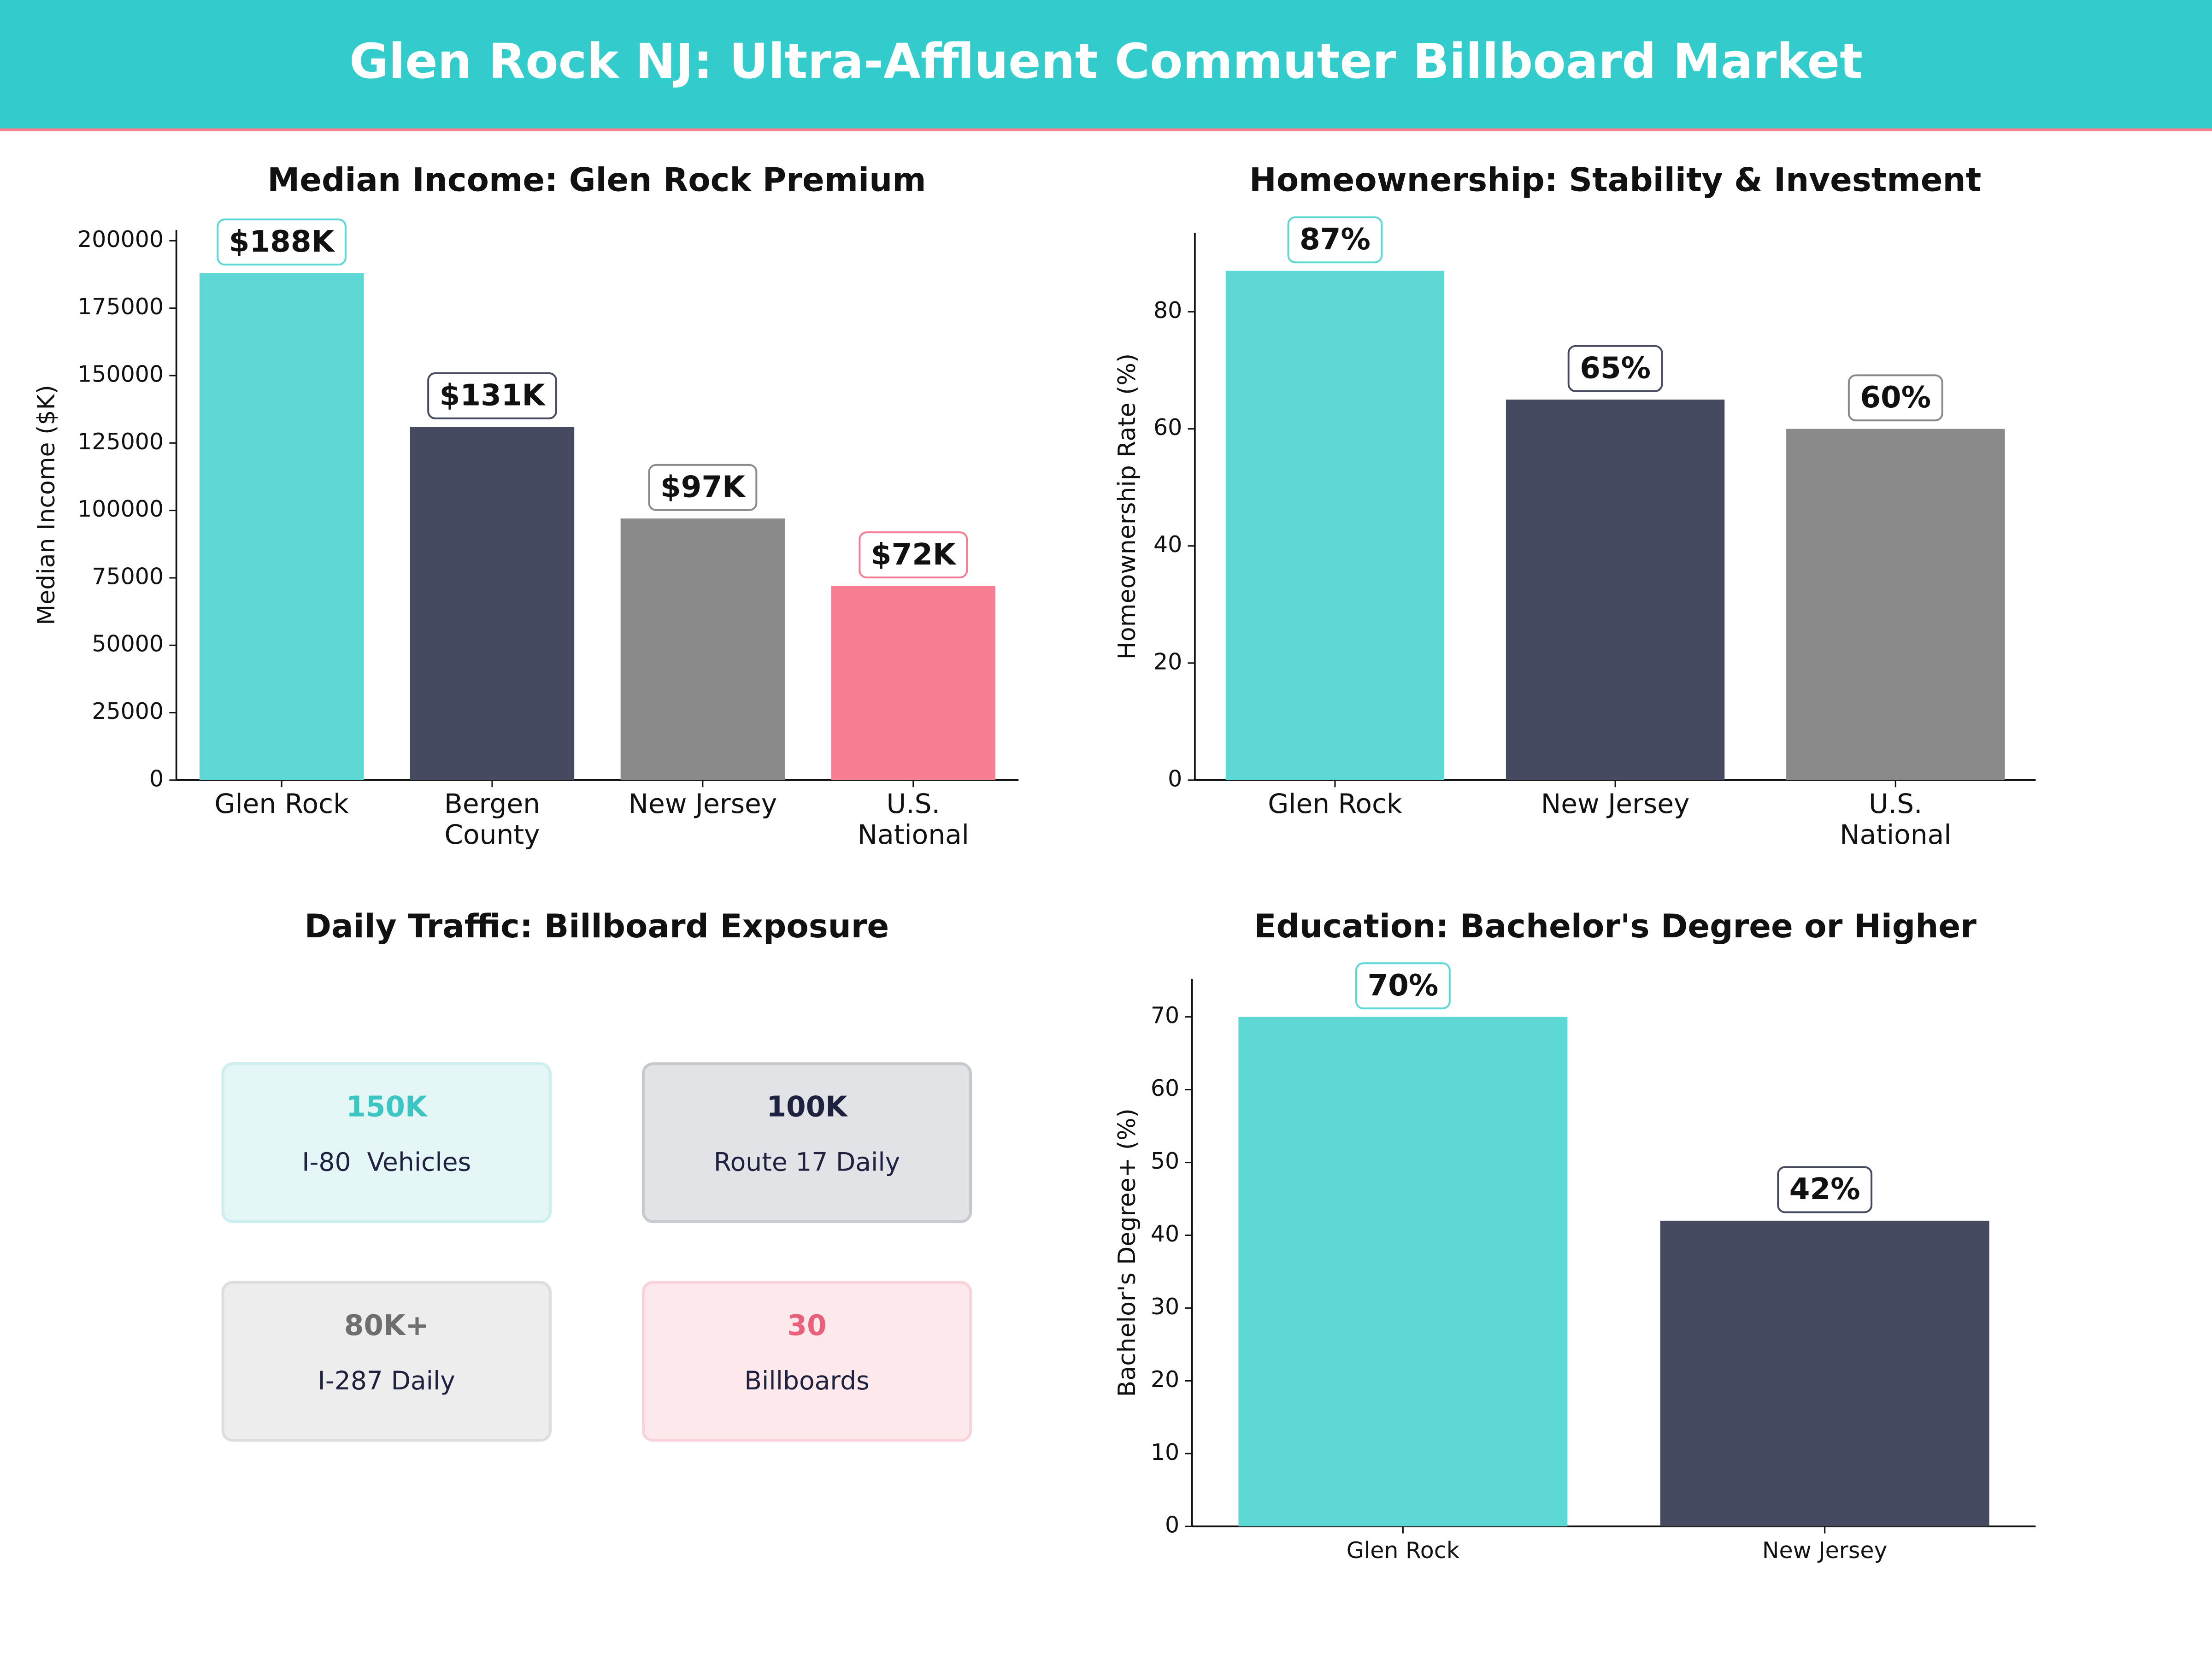 The image size is (2212, 1659). Describe the element at coordinates (806, 1325) in the screenshot. I see `stat-value: 30` at that location.